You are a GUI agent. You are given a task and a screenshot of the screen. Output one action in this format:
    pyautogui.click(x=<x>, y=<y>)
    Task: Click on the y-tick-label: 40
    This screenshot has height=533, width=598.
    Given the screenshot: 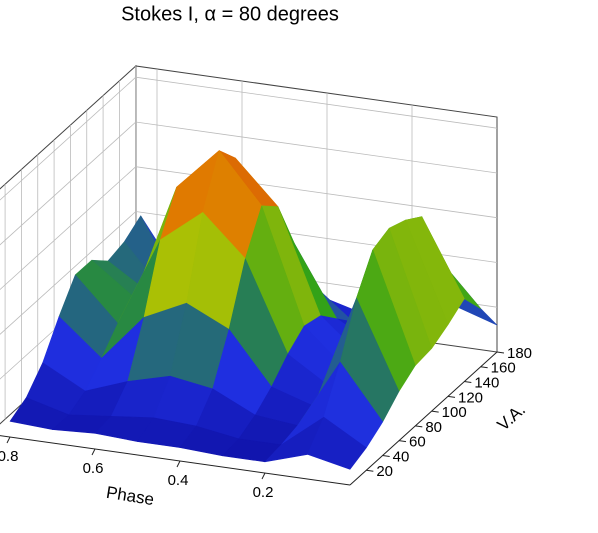 What is the action you would take?
    pyautogui.click(x=401, y=456)
    